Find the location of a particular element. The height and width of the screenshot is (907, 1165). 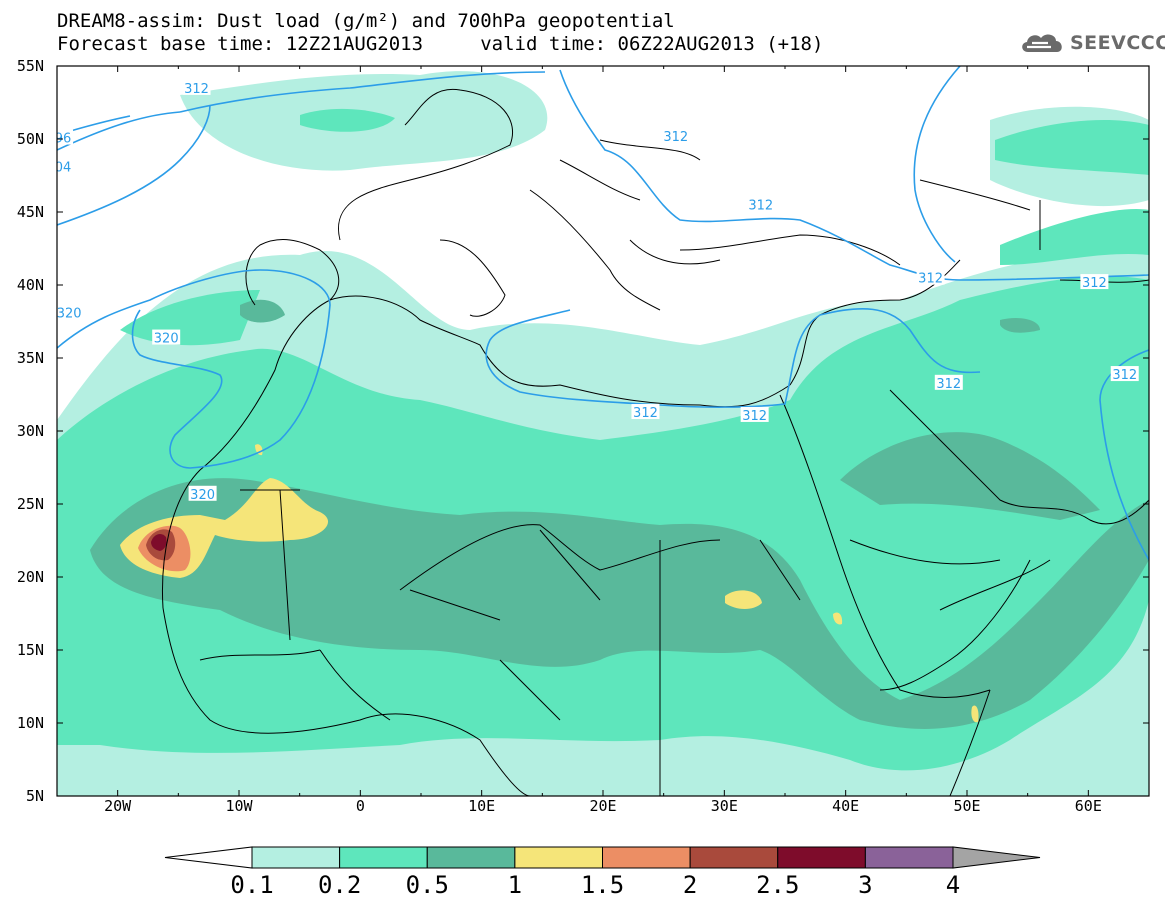

lat-label: 10N is located at coordinates (30, 723).